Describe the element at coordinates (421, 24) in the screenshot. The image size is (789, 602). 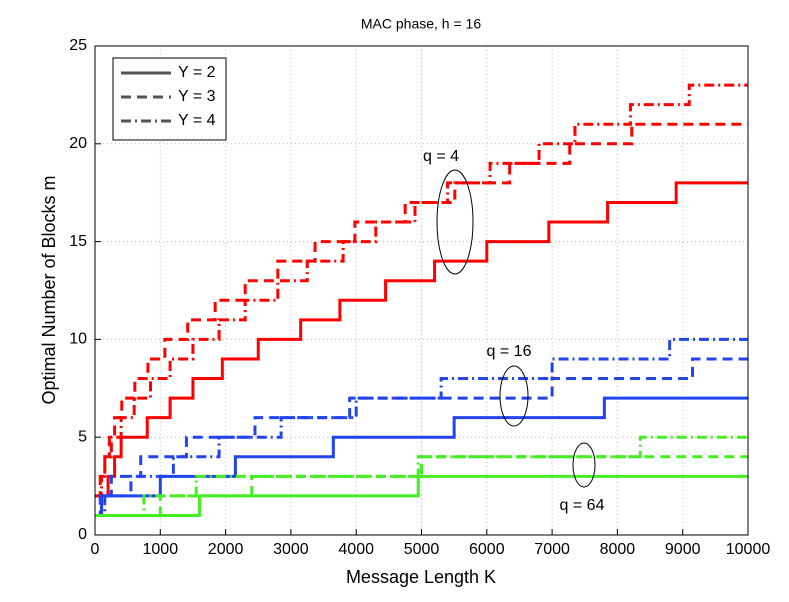
I see `chart-title: MAC phase, h = 16` at that location.